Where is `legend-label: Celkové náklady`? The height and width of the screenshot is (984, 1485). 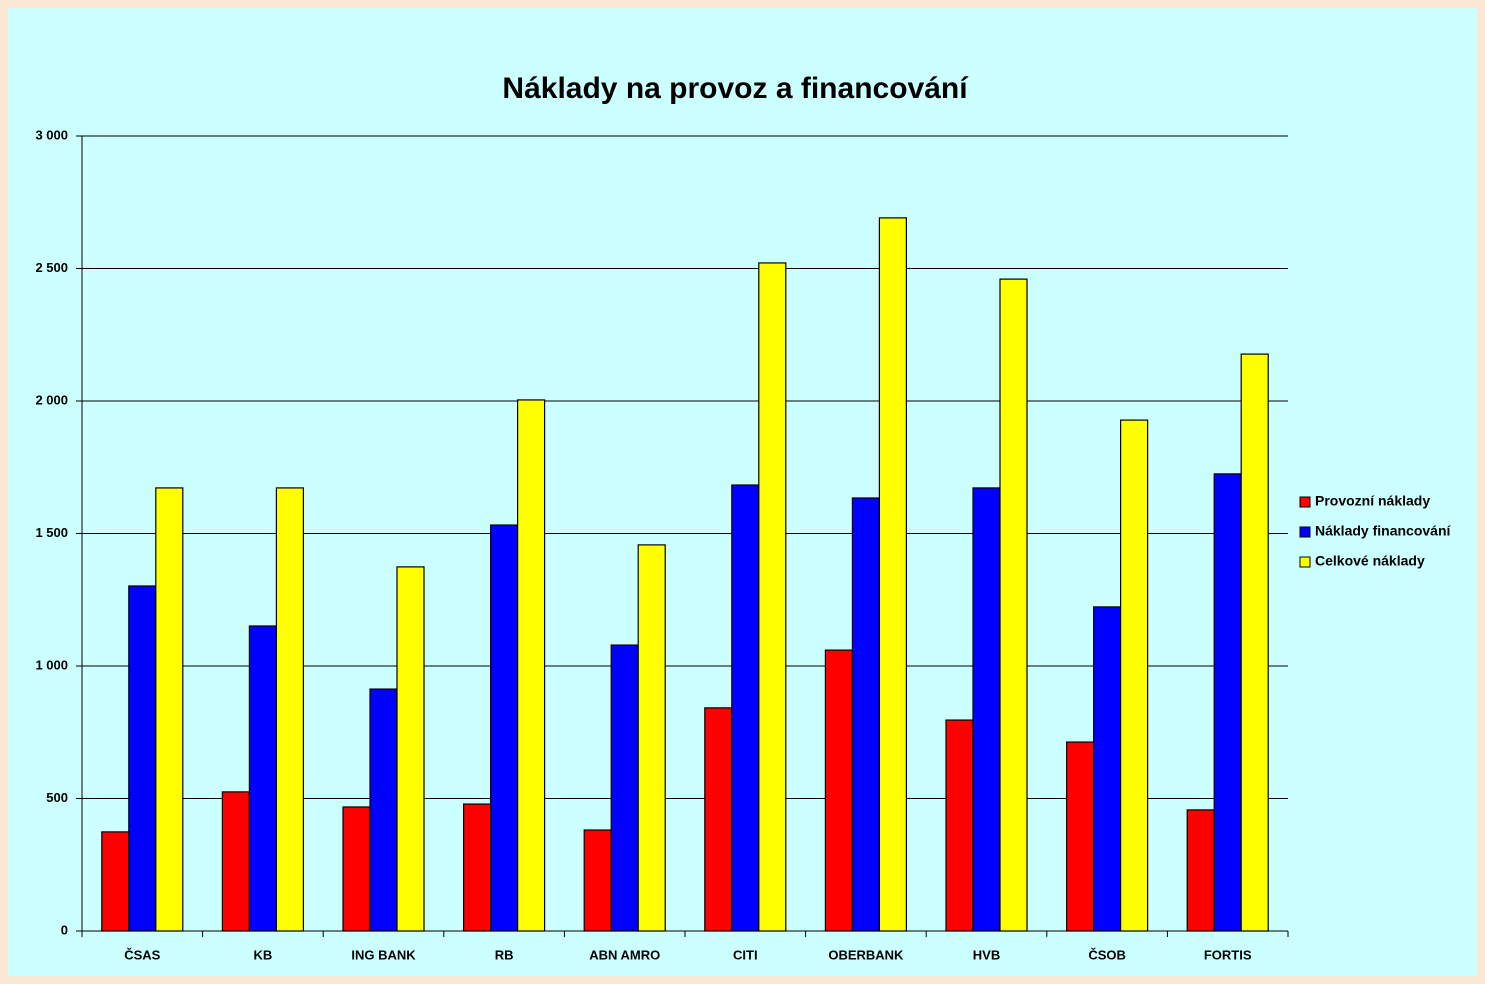
legend-label: Celkové náklady is located at coordinates (1370, 561).